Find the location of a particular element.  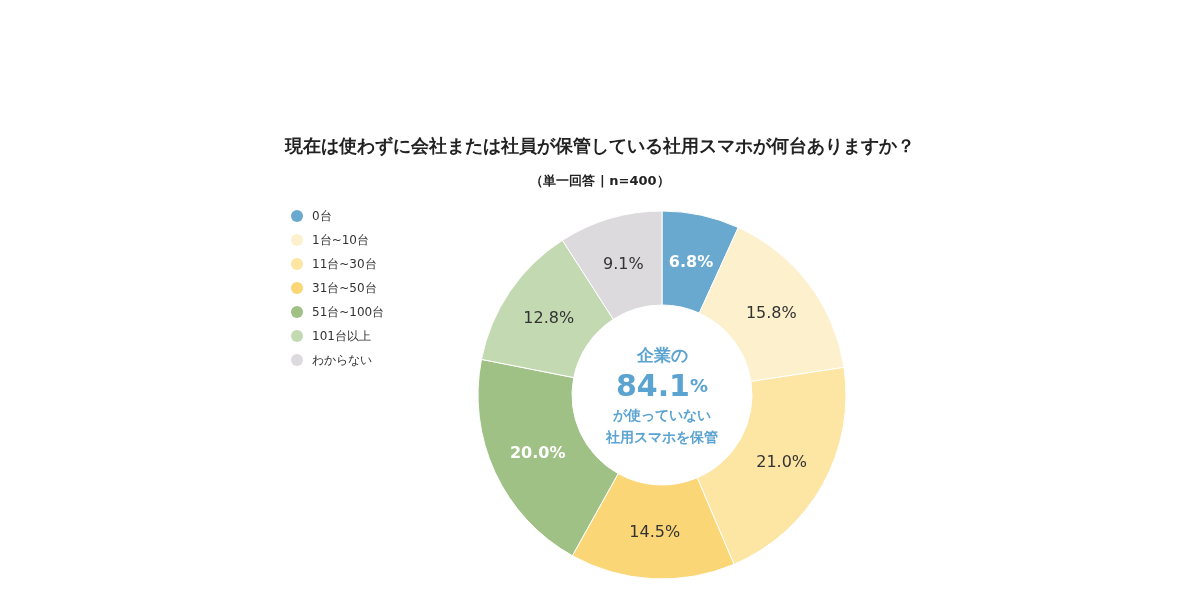

chart-title: 現在は使わずに会社または社員が保管している社用スマホが何台ありますか？ is located at coordinates (599, 145).